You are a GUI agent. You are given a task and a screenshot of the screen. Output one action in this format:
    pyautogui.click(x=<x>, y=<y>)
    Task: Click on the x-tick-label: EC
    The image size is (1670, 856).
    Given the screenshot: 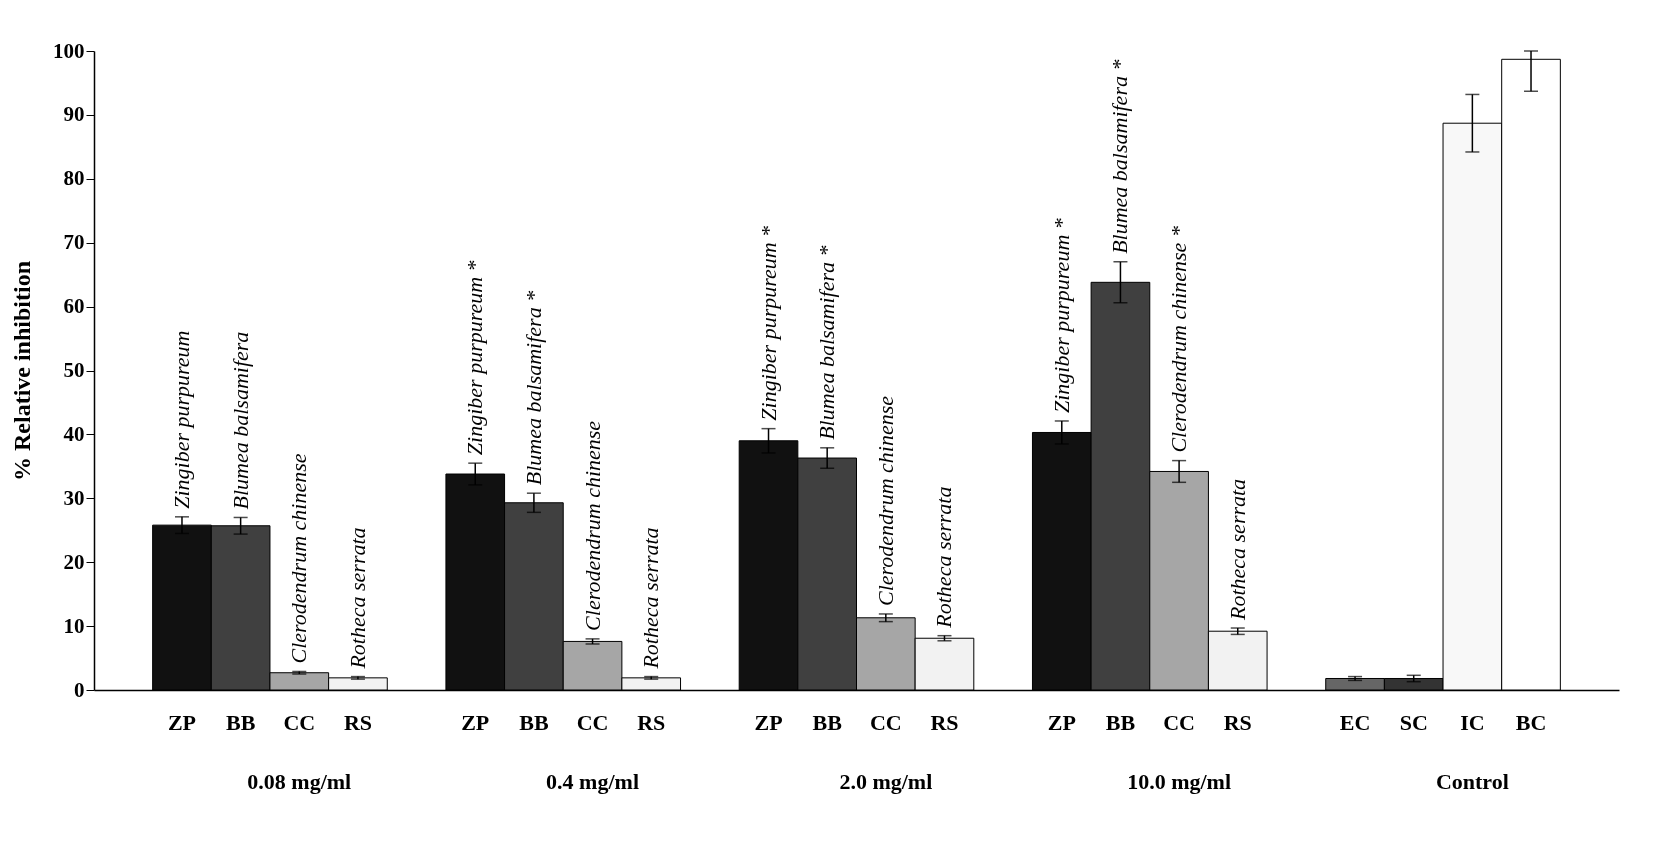 What is the action you would take?
    pyautogui.click(x=1355, y=722)
    